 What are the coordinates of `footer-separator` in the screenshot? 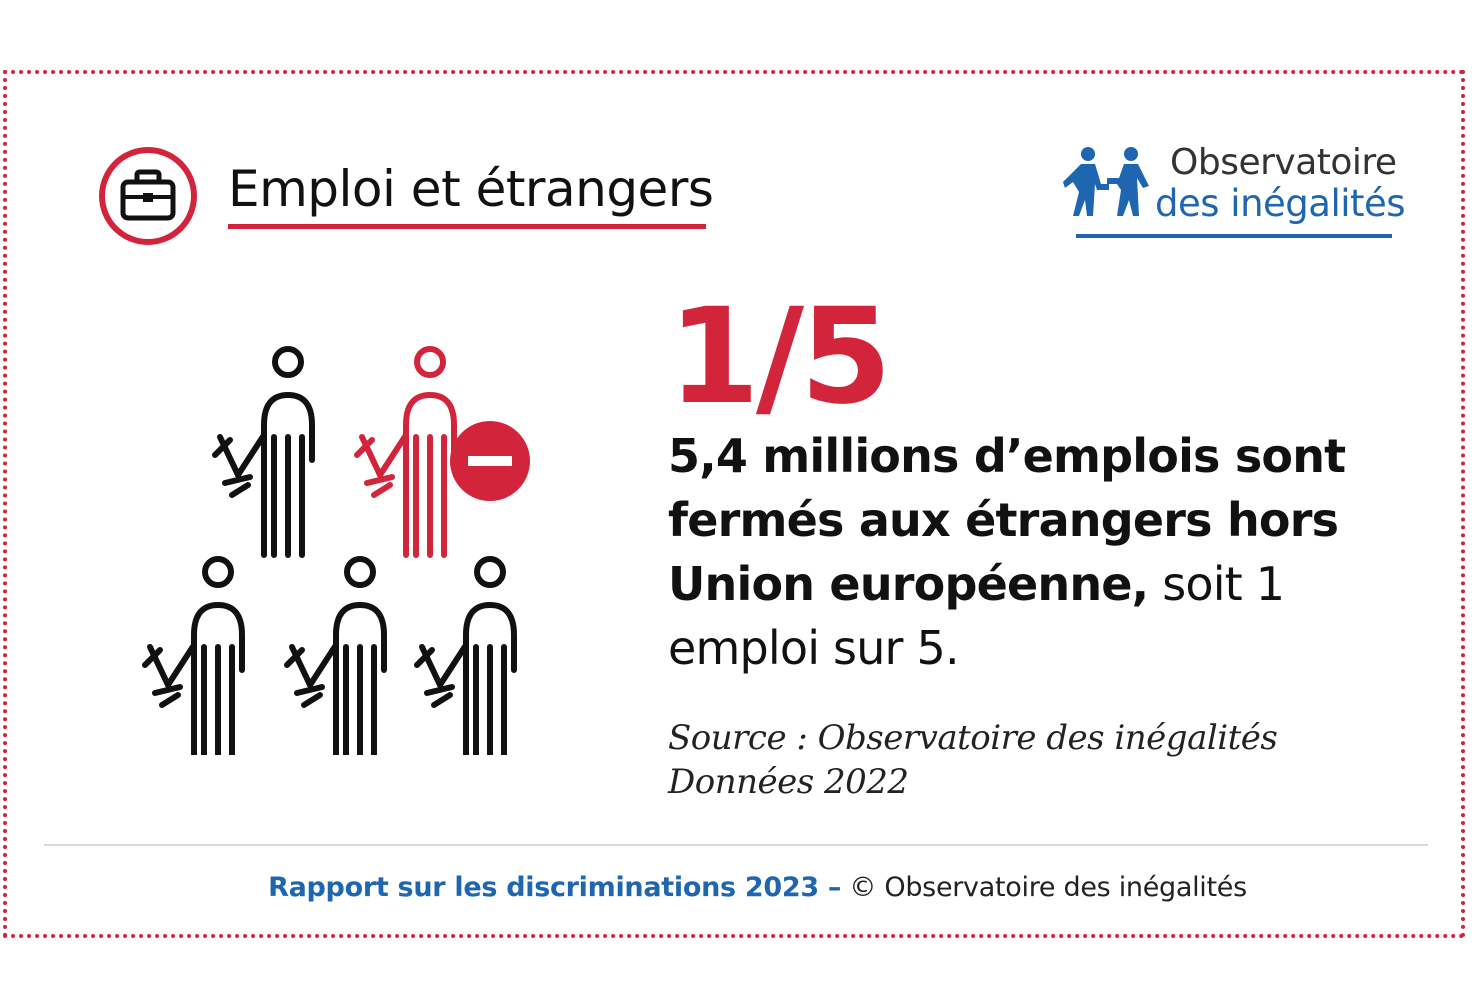 It's located at (736, 845).